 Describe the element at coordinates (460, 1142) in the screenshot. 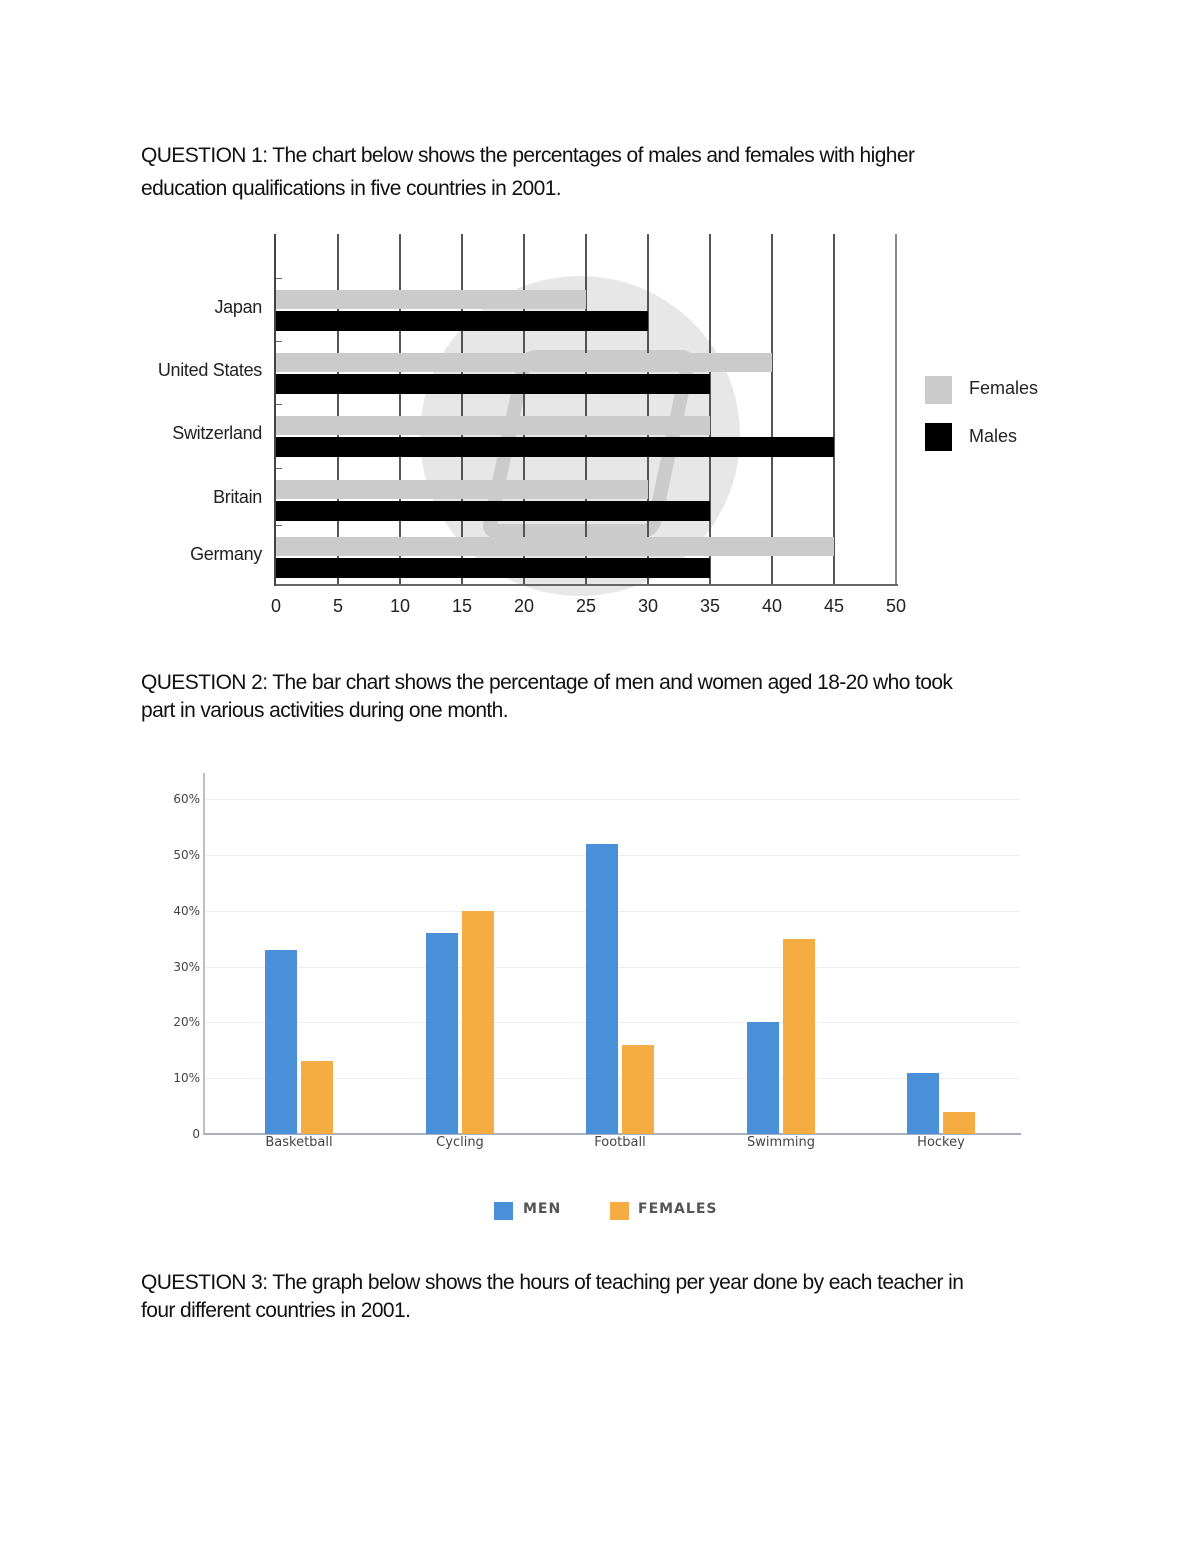

I see `category-label: Cycling` at that location.